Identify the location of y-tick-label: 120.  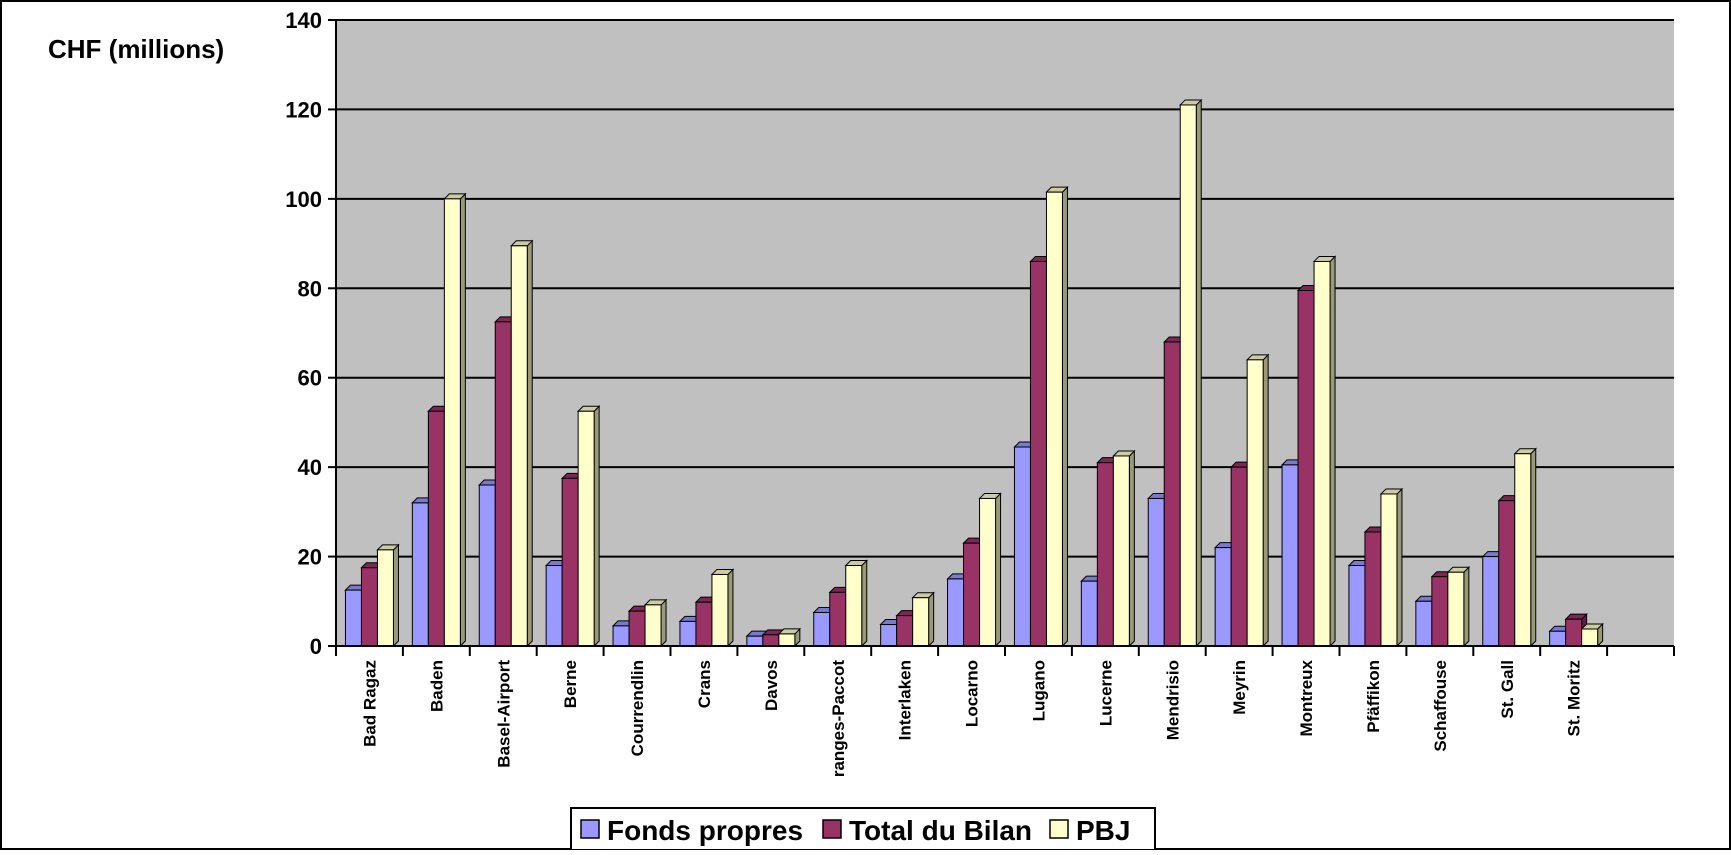
(303, 109).